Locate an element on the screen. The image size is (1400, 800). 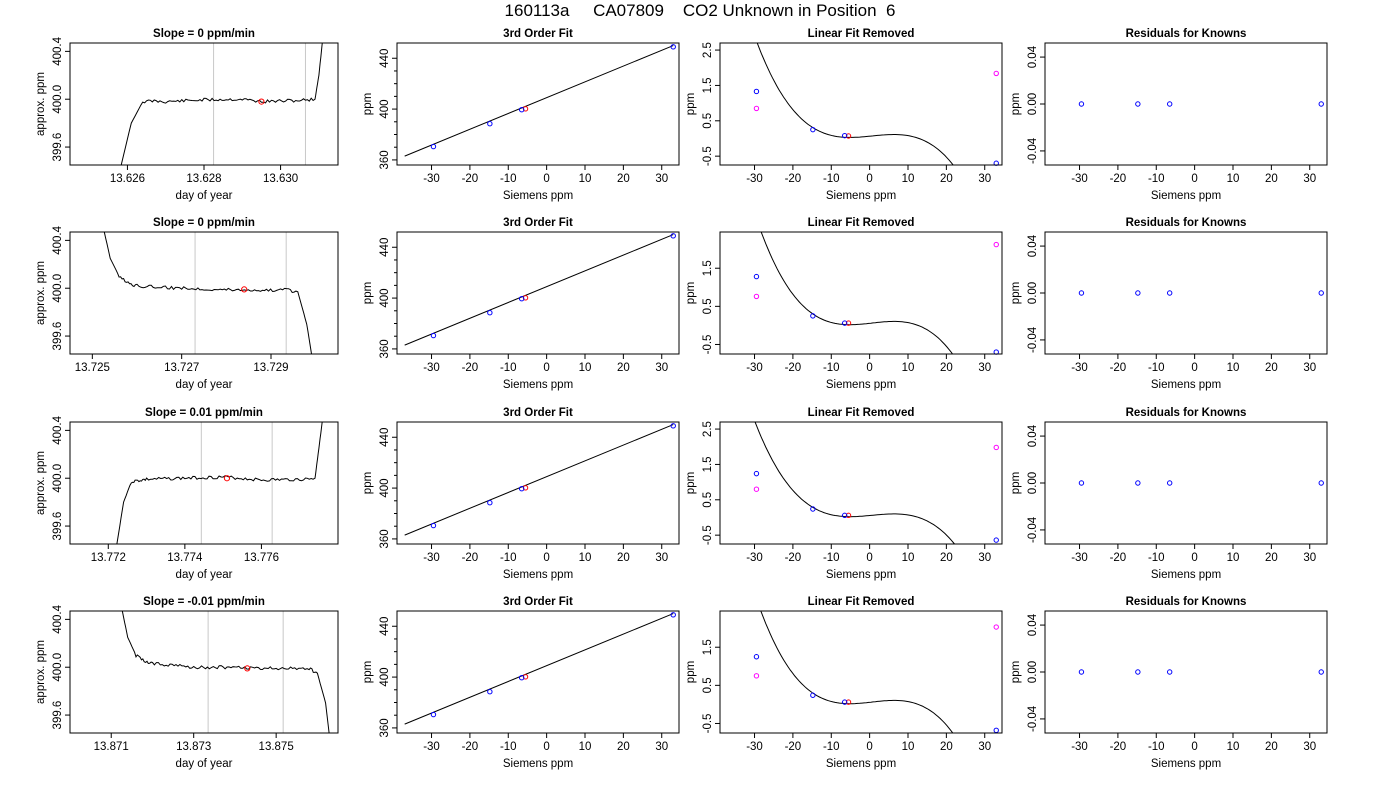
y-tick-label: 399.6 is located at coordinates (58, 715).